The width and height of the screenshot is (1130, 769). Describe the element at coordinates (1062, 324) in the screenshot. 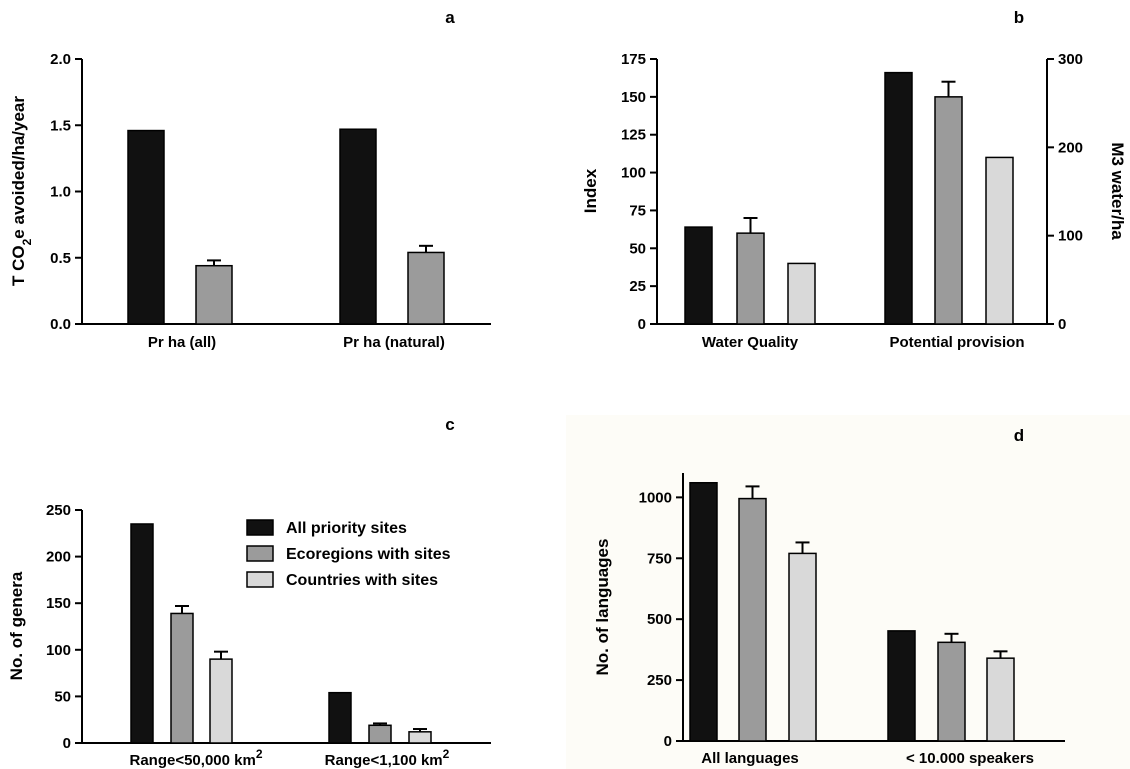

I see `panel-b-right-y-tick-label: 0` at that location.